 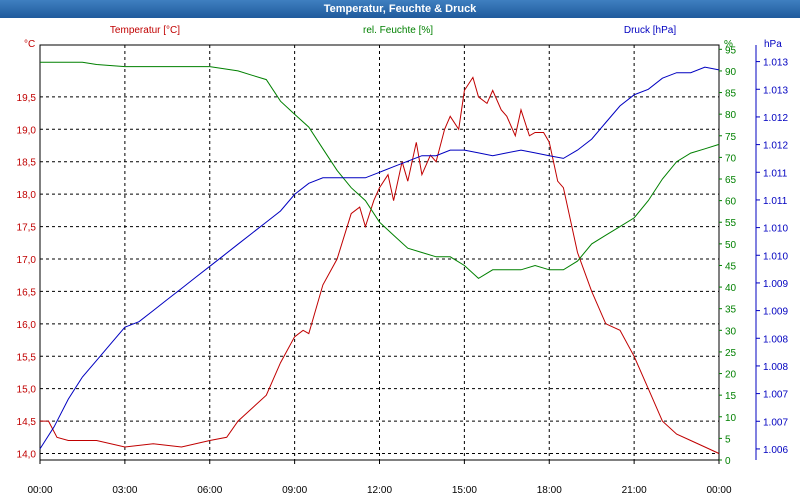 I want to click on x-tick-time: 06:00, so click(x=209, y=490).